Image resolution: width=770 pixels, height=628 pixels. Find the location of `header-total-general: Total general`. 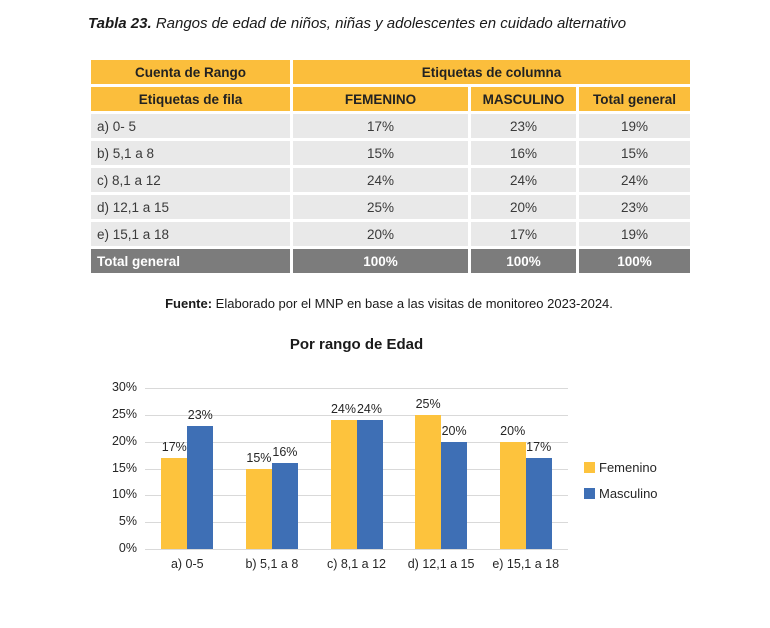

header-total-general: Total general is located at coordinates (634, 99).